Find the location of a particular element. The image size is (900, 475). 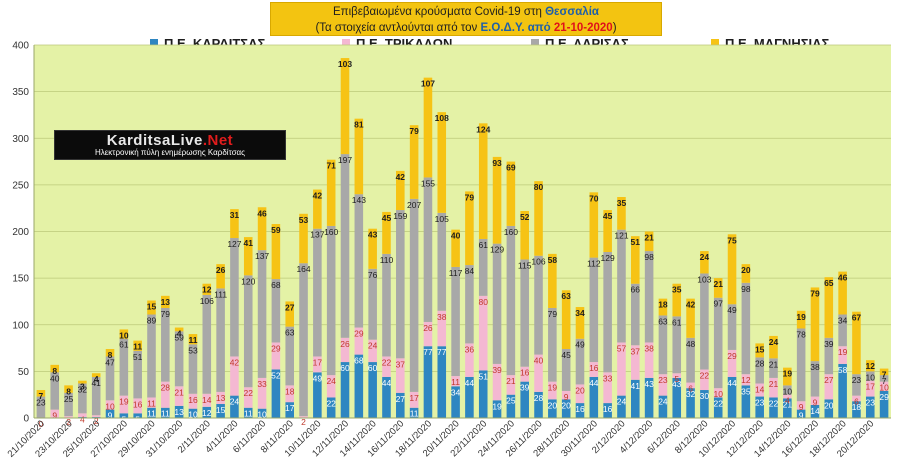

segment-data-label: 21 is located at coordinates (788, 404).